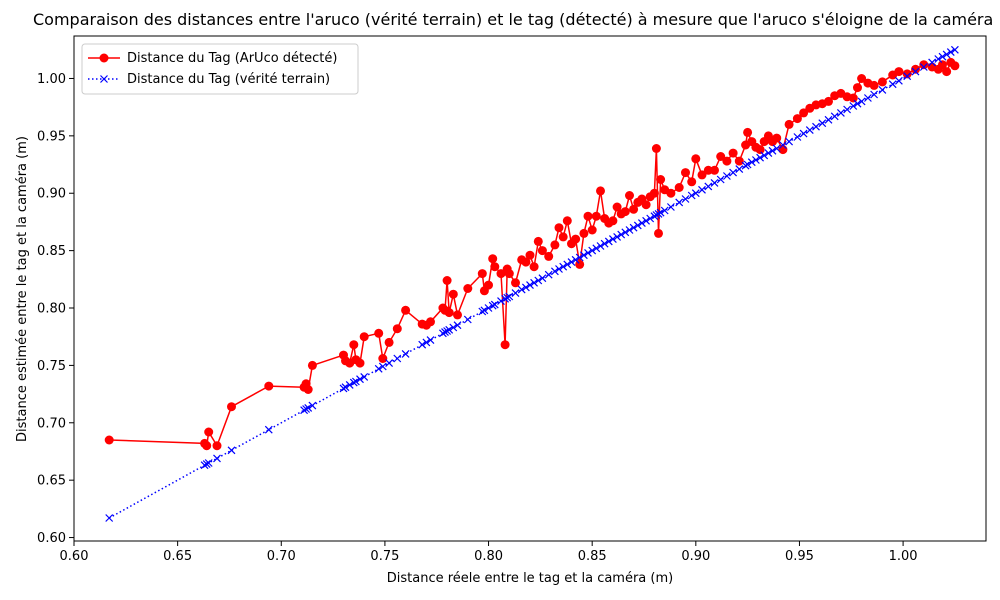 This screenshot has width=1000, height=600. I want to click on y-tick-label: 0.95, so click(51, 136).